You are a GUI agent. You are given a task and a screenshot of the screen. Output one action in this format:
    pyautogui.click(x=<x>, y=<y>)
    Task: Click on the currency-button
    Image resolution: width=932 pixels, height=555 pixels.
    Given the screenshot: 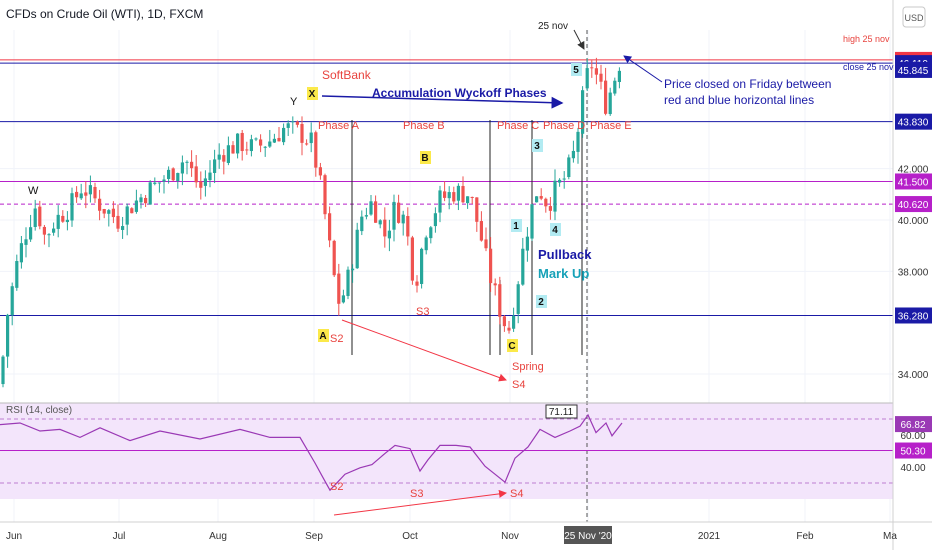 What is the action you would take?
    pyautogui.click(x=914, y=17)
    